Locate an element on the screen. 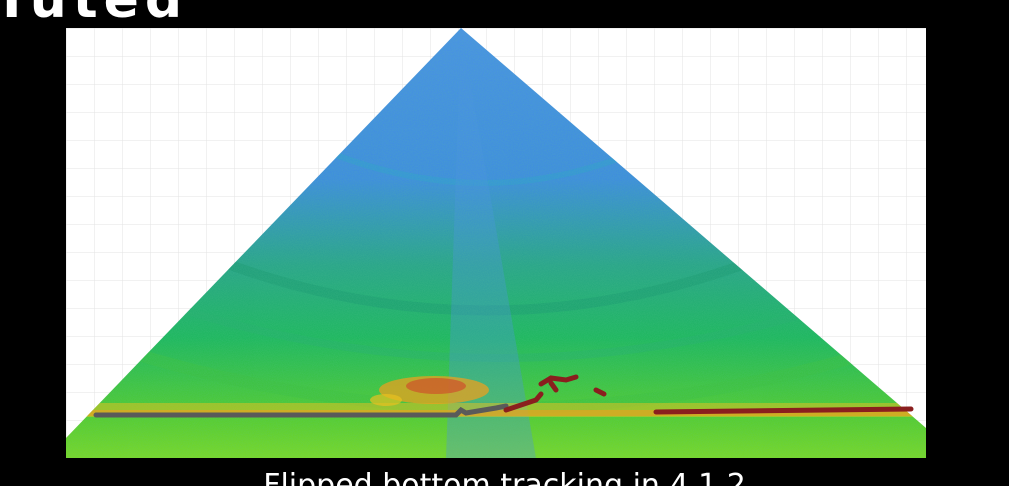  bottom-track-red-scatter is located at coordinates (572, 385).